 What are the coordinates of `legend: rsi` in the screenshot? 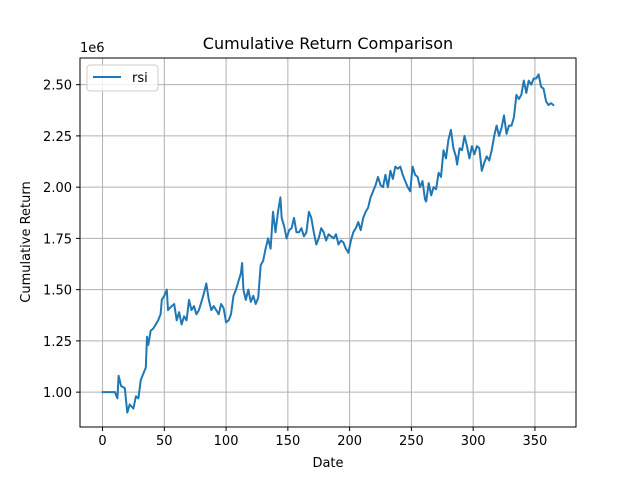 It's located at (122, 78).